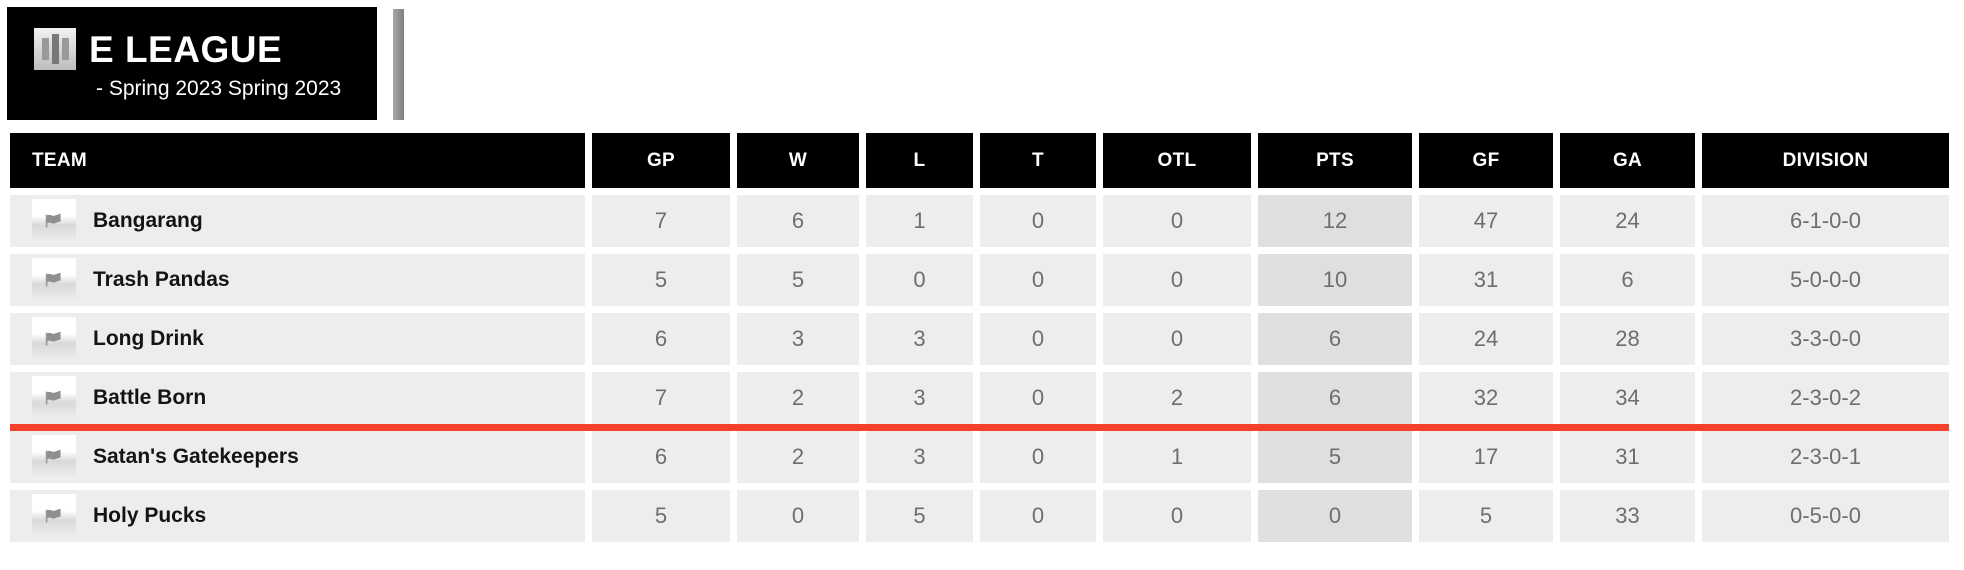 This screenshot has width=1964, height=570. I want to click on stat-pts: 10, so click(1335, 280).